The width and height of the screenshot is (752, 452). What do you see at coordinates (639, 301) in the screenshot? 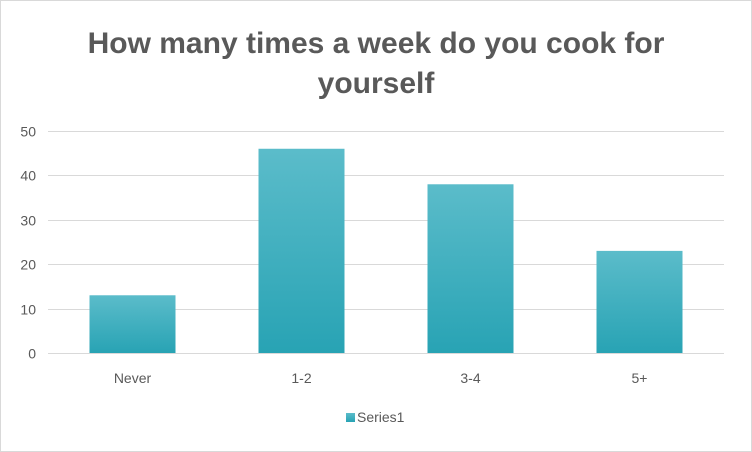
I see `bar-5+` at bounding box center [639, 301].